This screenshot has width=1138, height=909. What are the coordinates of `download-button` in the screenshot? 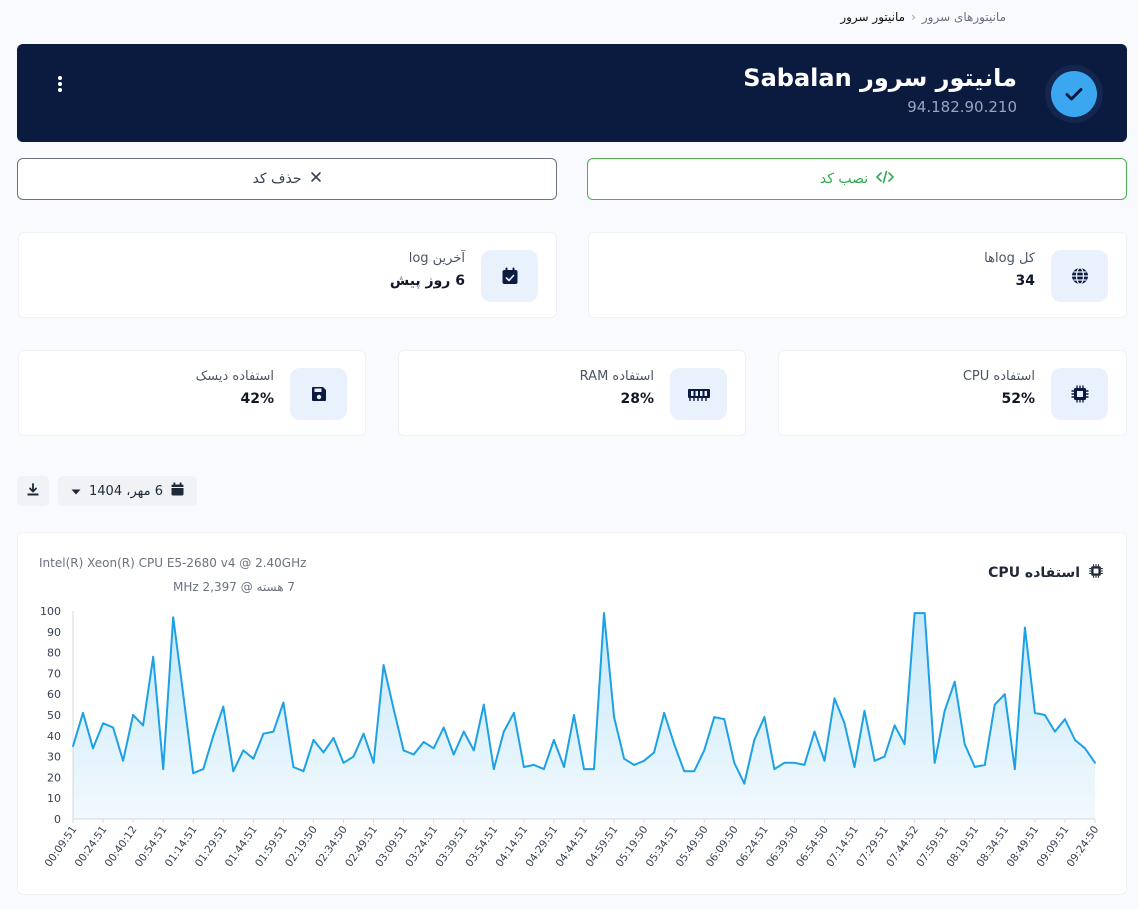 It's located at (33, 491).